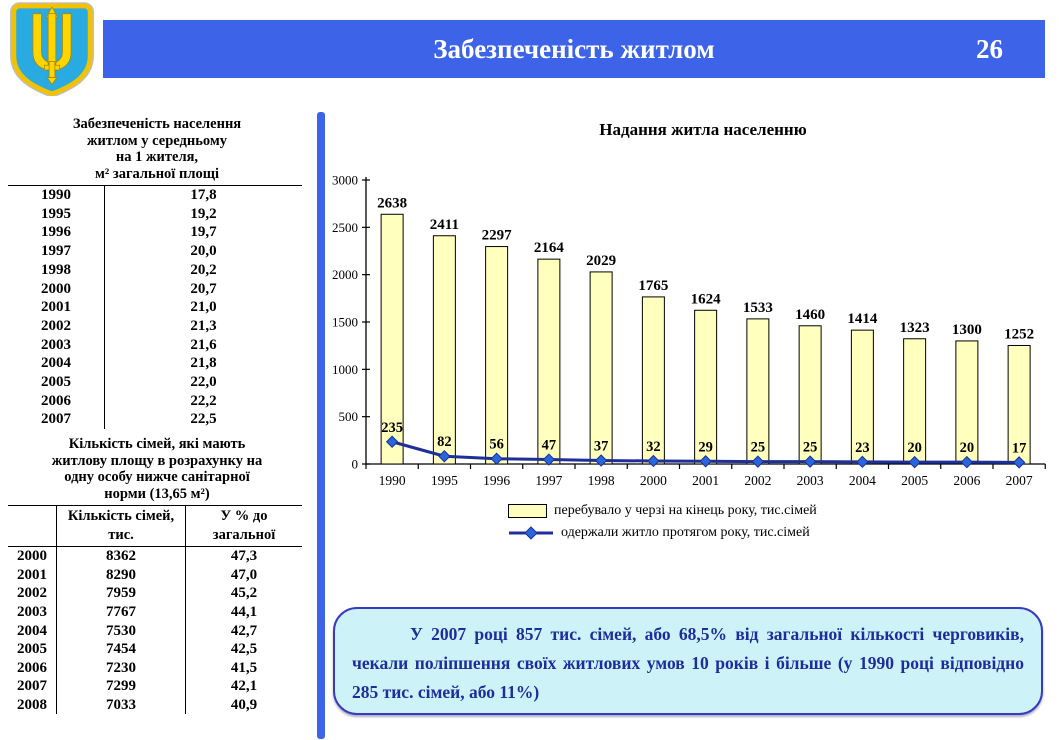  Describe the element at coordinates (244, 704) in the screenshot. I see `table-cell: 40,9` at that location.